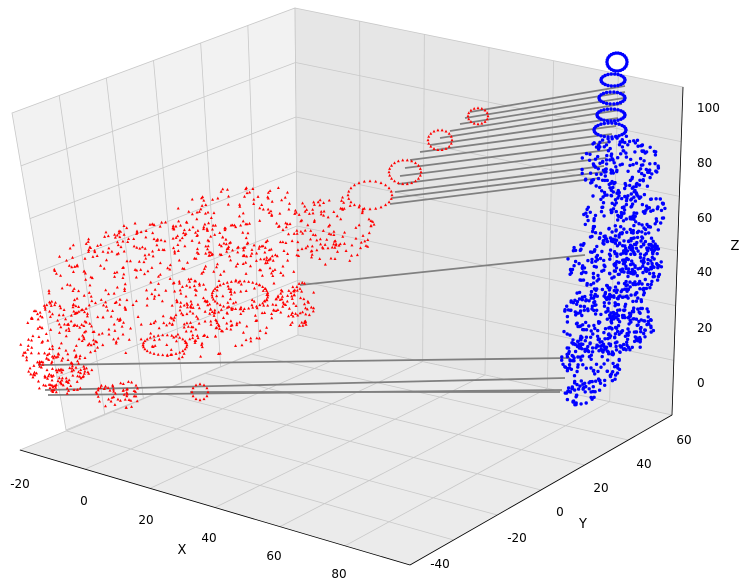 This screenshot has height=586, width=745. I want to click on x-tick-label: 0, so click(84, 501).